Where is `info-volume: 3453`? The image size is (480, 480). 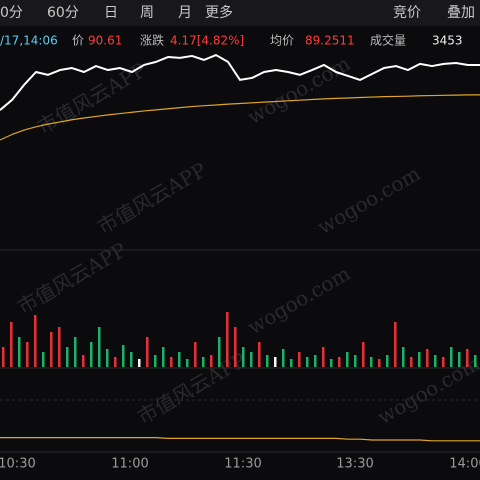 info-volume: 3453 is located at coordinates (447, 41).